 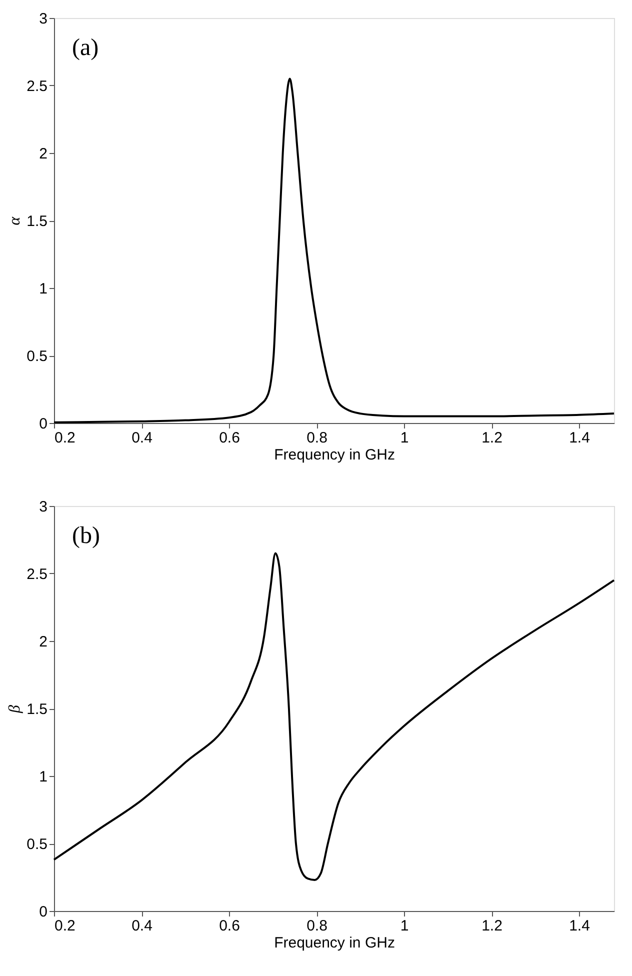 What do you see at coordinates (85, 48) in the screenshot?
I see `annotation: (a)` at bounding box center [85, 48].